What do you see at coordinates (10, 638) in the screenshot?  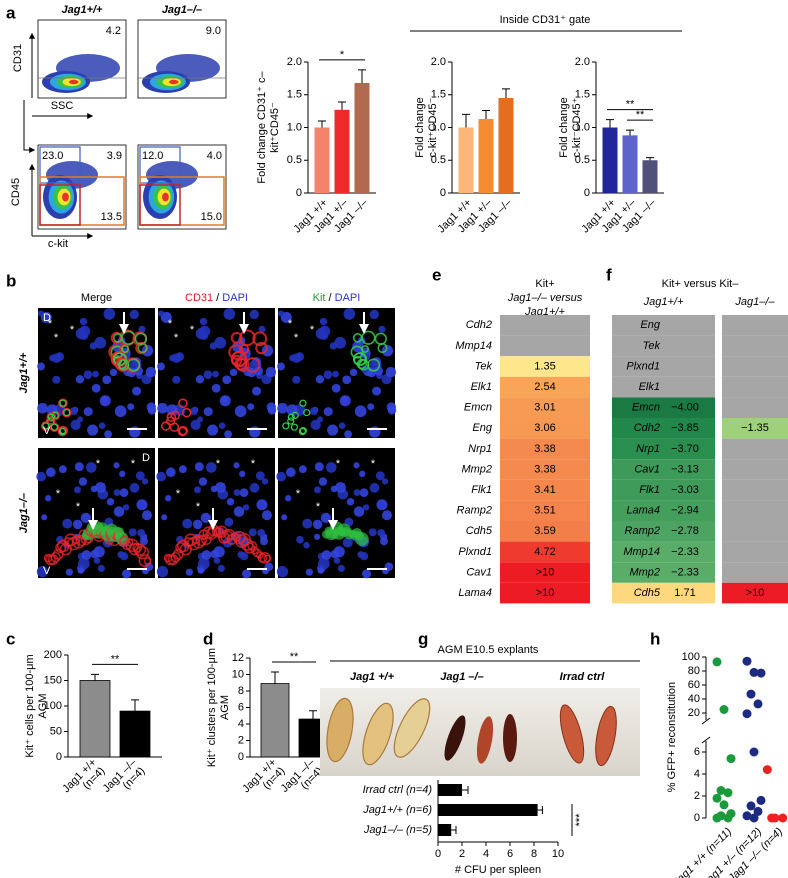 I see `panel-label: c` at bounding box center [10, 638].